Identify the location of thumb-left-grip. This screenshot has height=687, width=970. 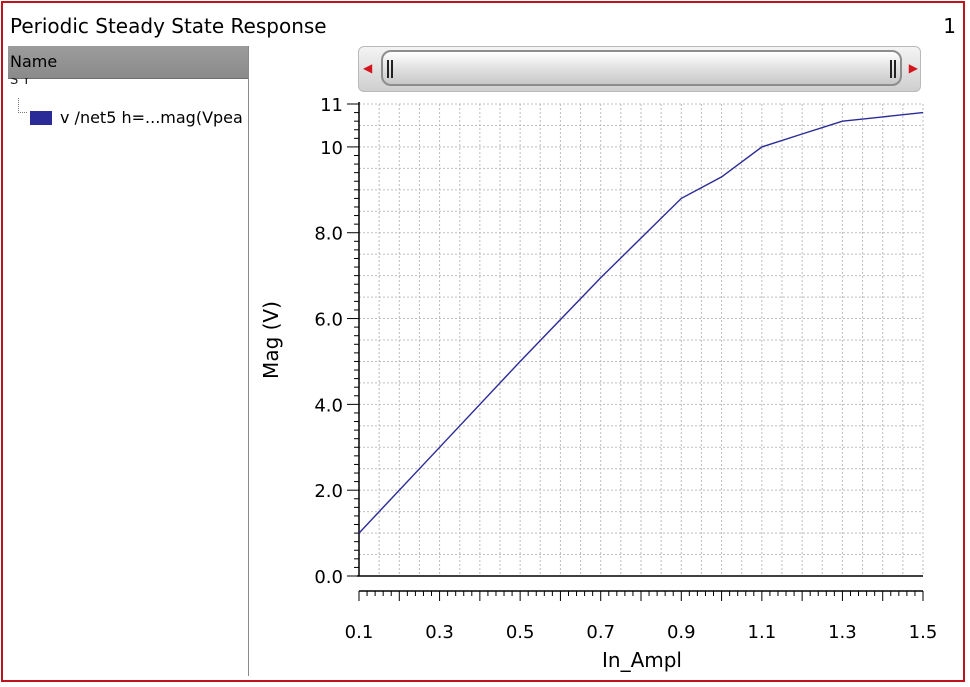
(390, 69).